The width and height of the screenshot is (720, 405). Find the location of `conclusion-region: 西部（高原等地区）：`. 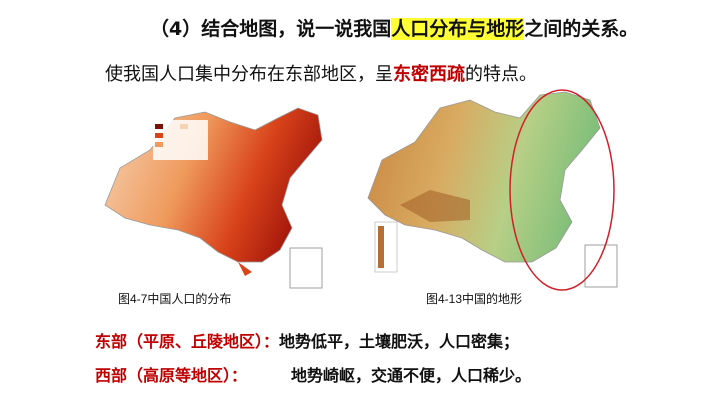

conclusion-region: 西部（高原等地区）： is located at coordinates (171, 375).